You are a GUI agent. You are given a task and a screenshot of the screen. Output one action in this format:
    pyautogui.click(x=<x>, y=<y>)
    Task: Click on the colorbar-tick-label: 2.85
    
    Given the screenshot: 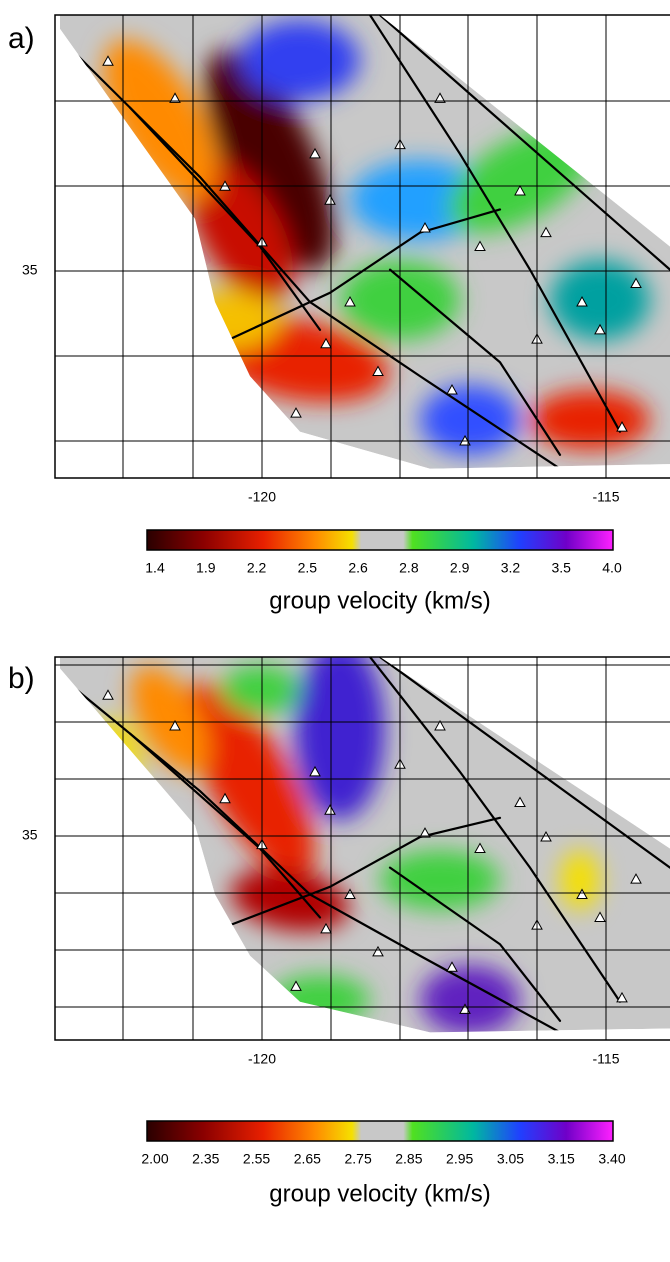 What is the action you would take?
    pyautogui.click(x=408, y=1159)
    